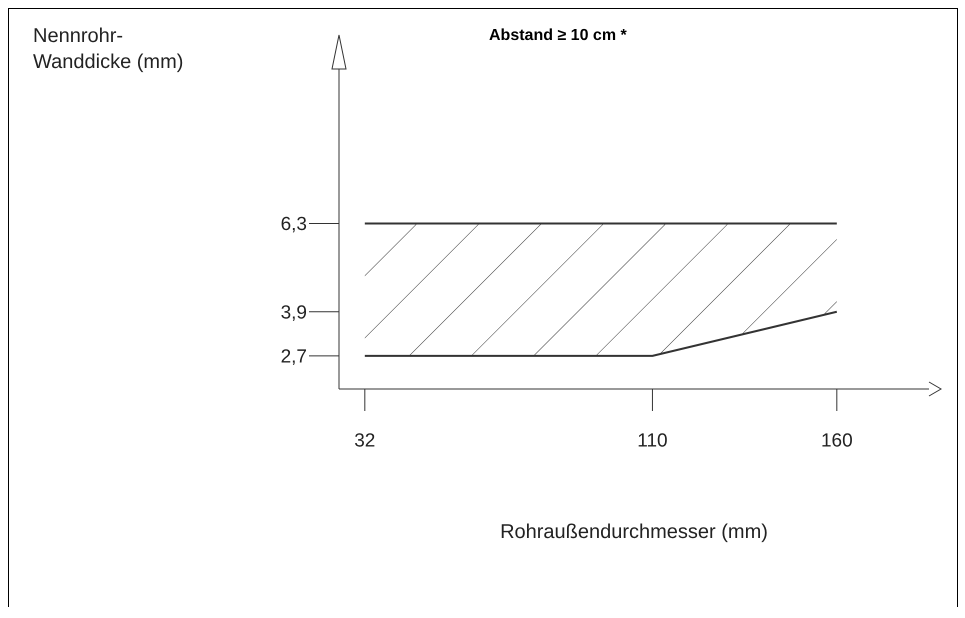  Describe the element at coordinates (652, 441) in the screenshot. I see `x-tick-label: 110` at that location.